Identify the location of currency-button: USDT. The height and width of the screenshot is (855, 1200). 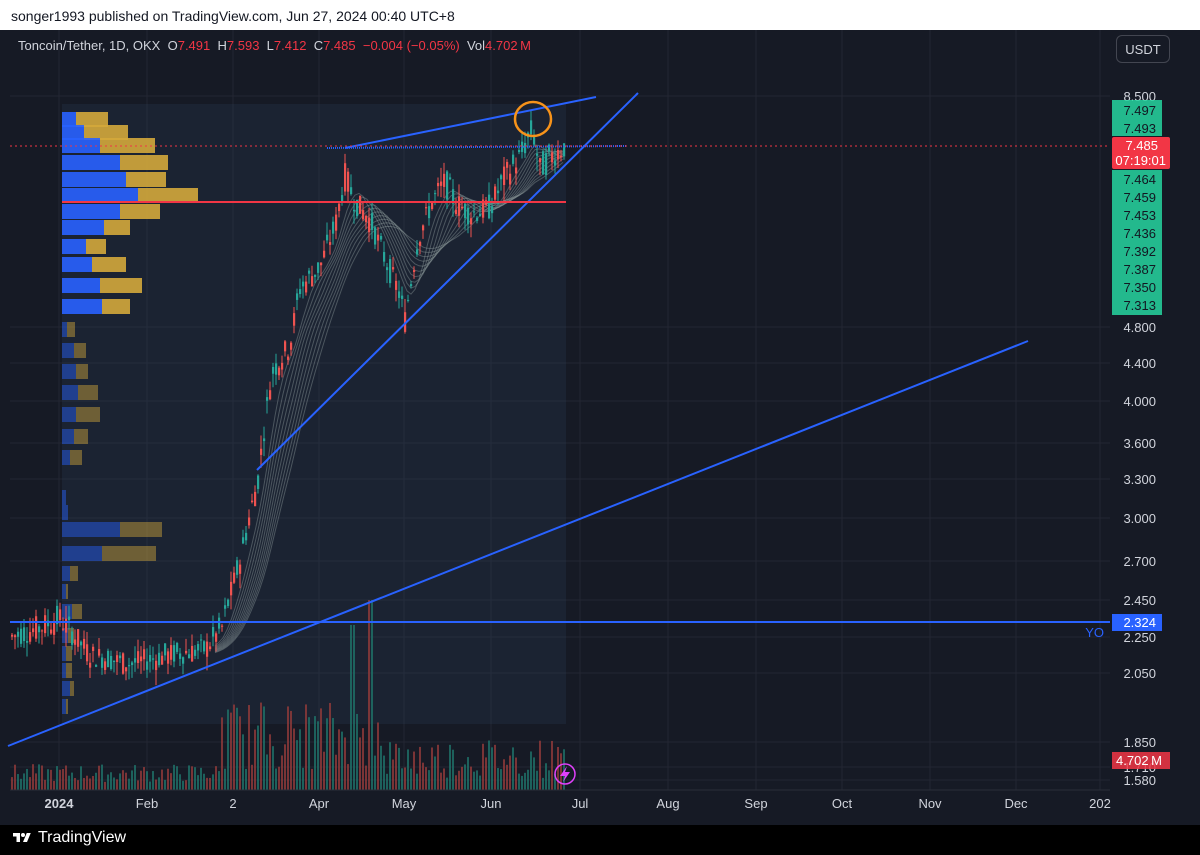
(1143, 49).